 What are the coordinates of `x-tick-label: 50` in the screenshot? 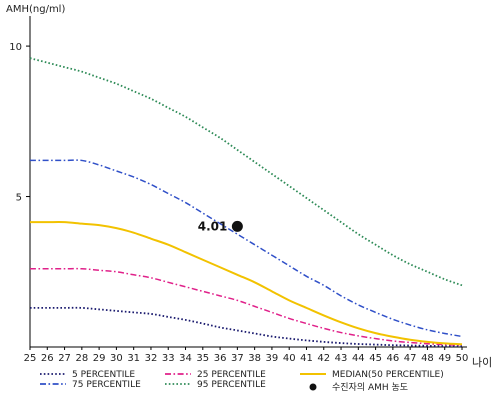 It's located at (462, 358).